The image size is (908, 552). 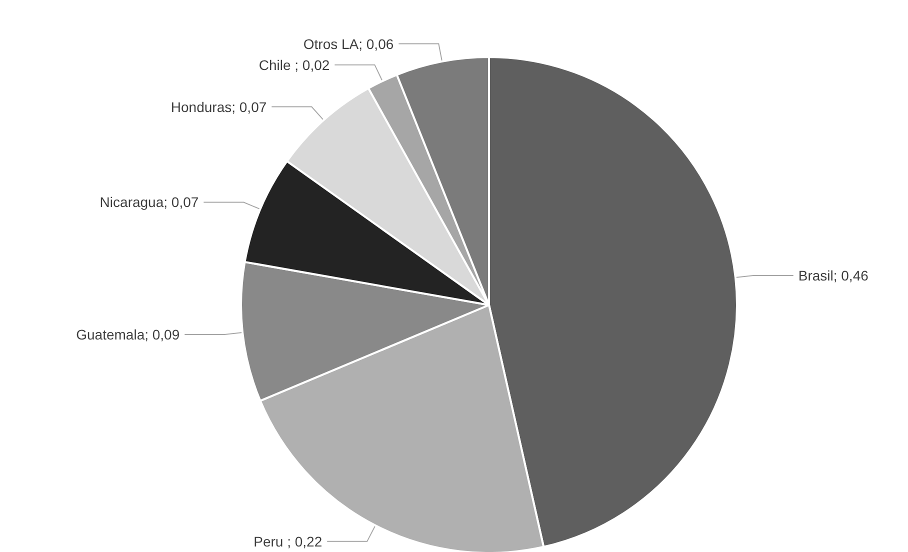 I want to click on slice-label: Guatemala; 0,09, so click(x=128, y=334).